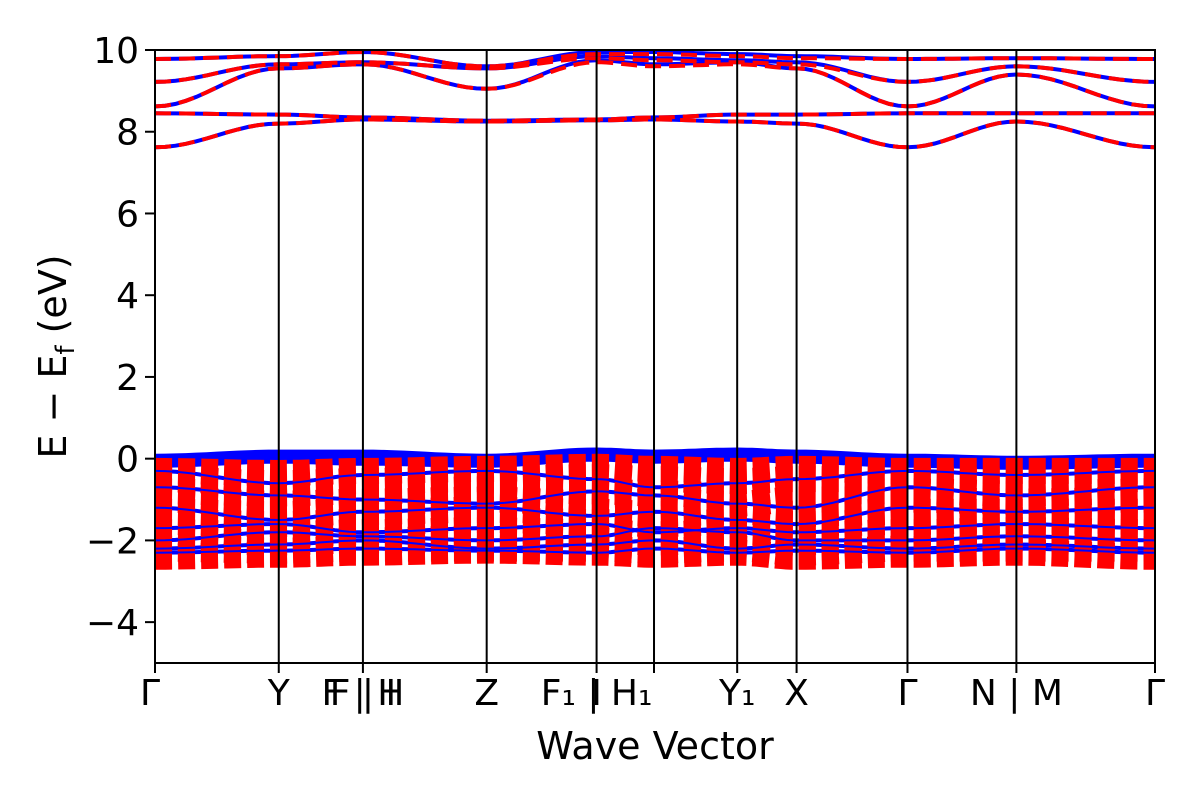 This screenshot has width=1200, height=800. What do you see at coordinates (127, 296) in the screenshot?
I see `ytick-label-4: 4` at bounding box center [127, 296].